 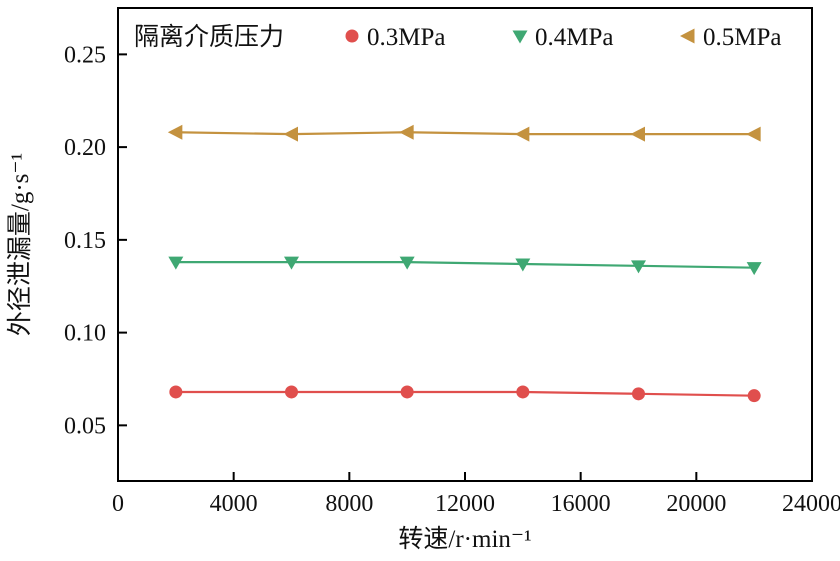 What do you see at coordinates (234, 504) in the screenshot?
I see `x-tick-label: 4000` at bounding box center [234, 504].